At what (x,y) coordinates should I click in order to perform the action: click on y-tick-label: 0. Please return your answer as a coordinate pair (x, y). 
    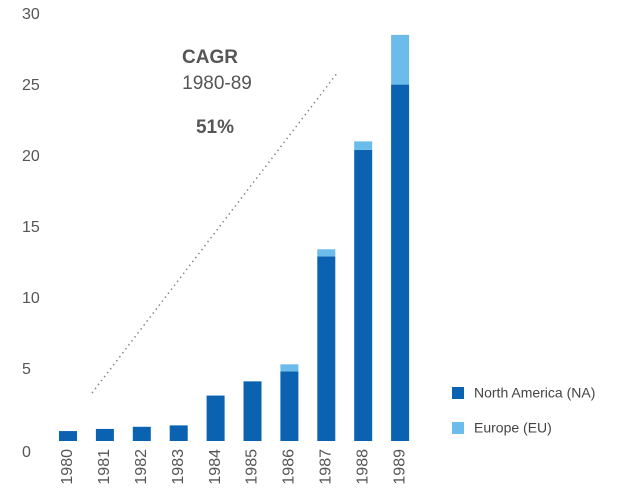
    Looking at the image, I should click on (26, 452).